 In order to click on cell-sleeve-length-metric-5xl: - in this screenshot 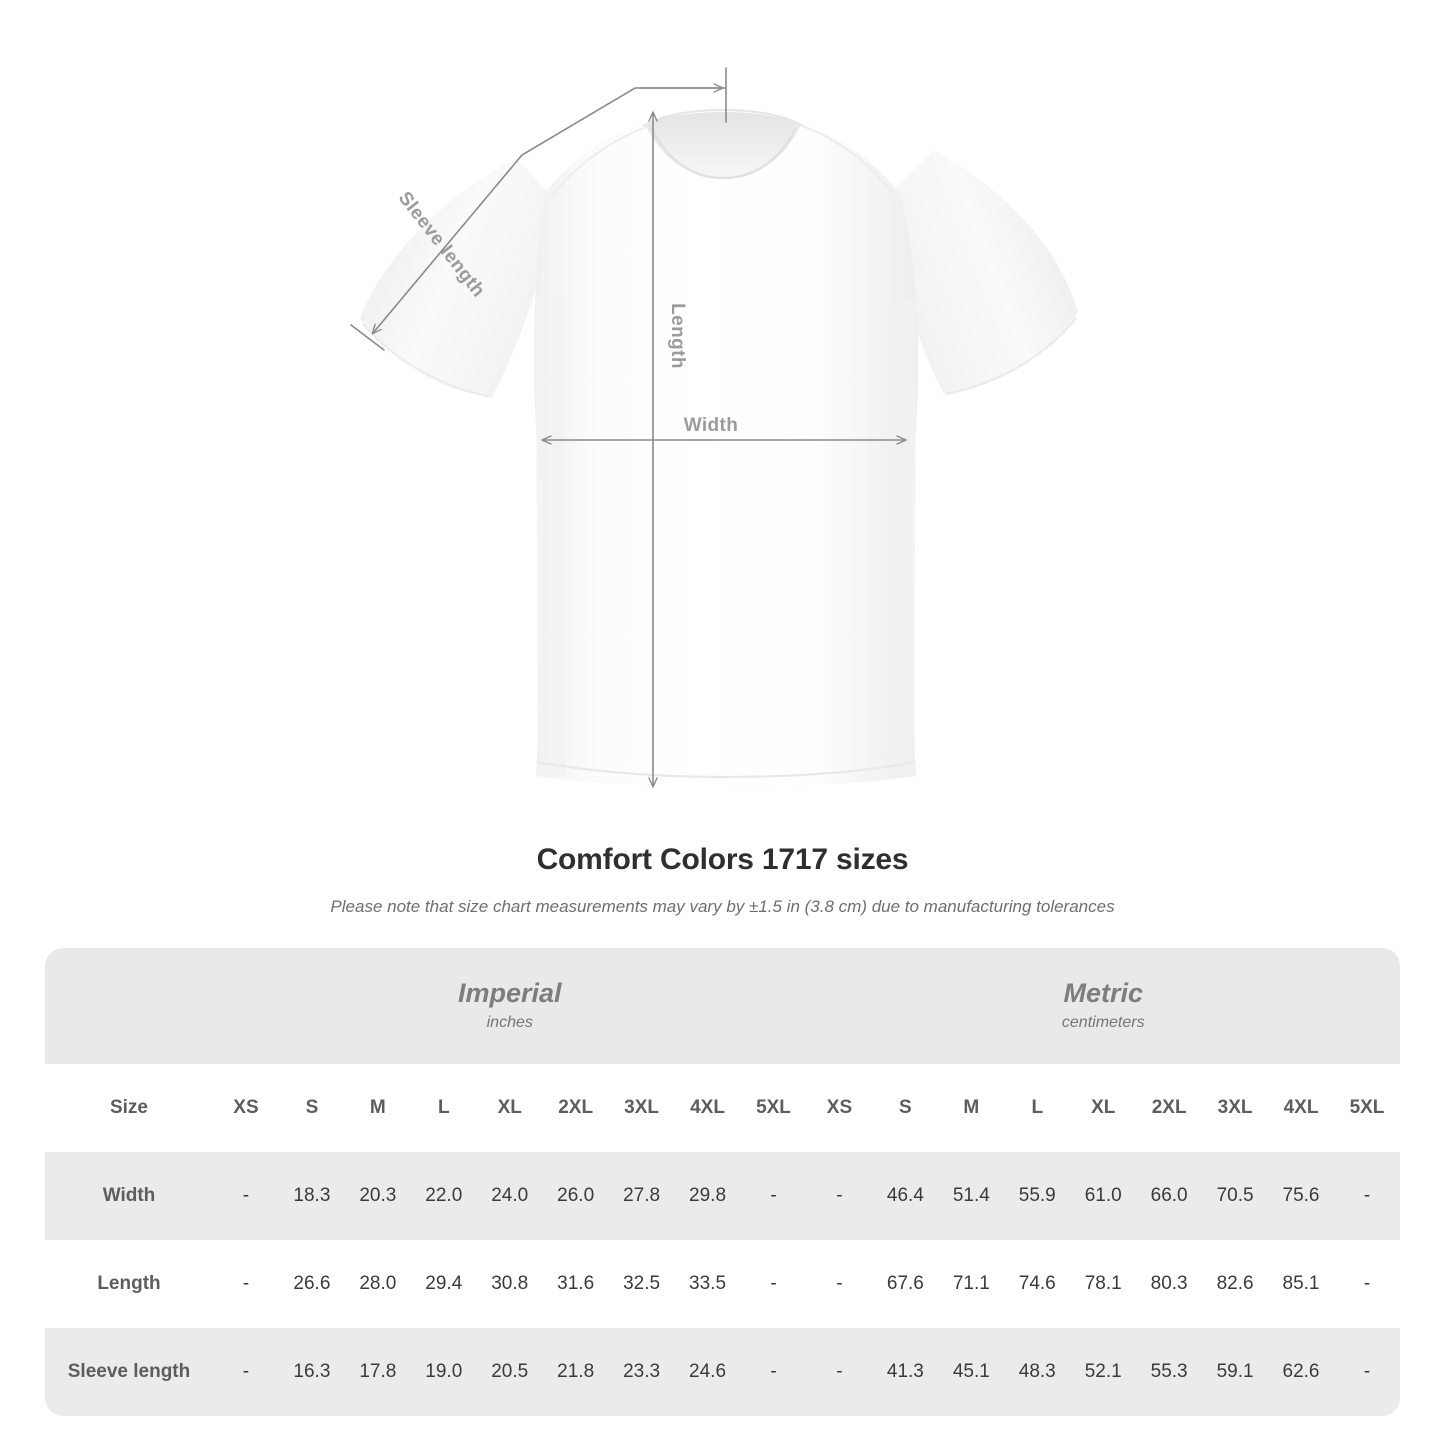, I will do `click(1366, 1372)`.